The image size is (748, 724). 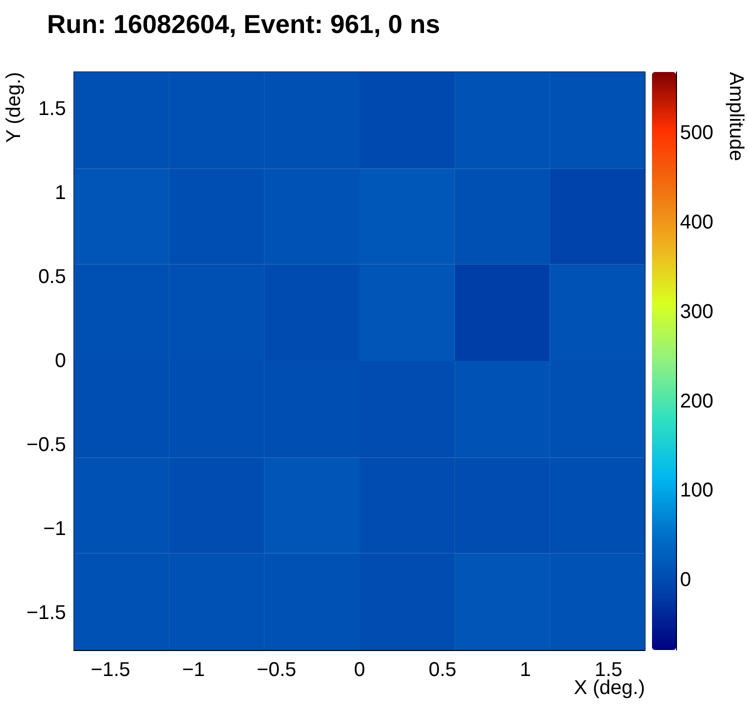 What do you see at coordinates (697, 401) in the screenshot?
I see `color-bar-label: 200` at bounding box center [697, 401].